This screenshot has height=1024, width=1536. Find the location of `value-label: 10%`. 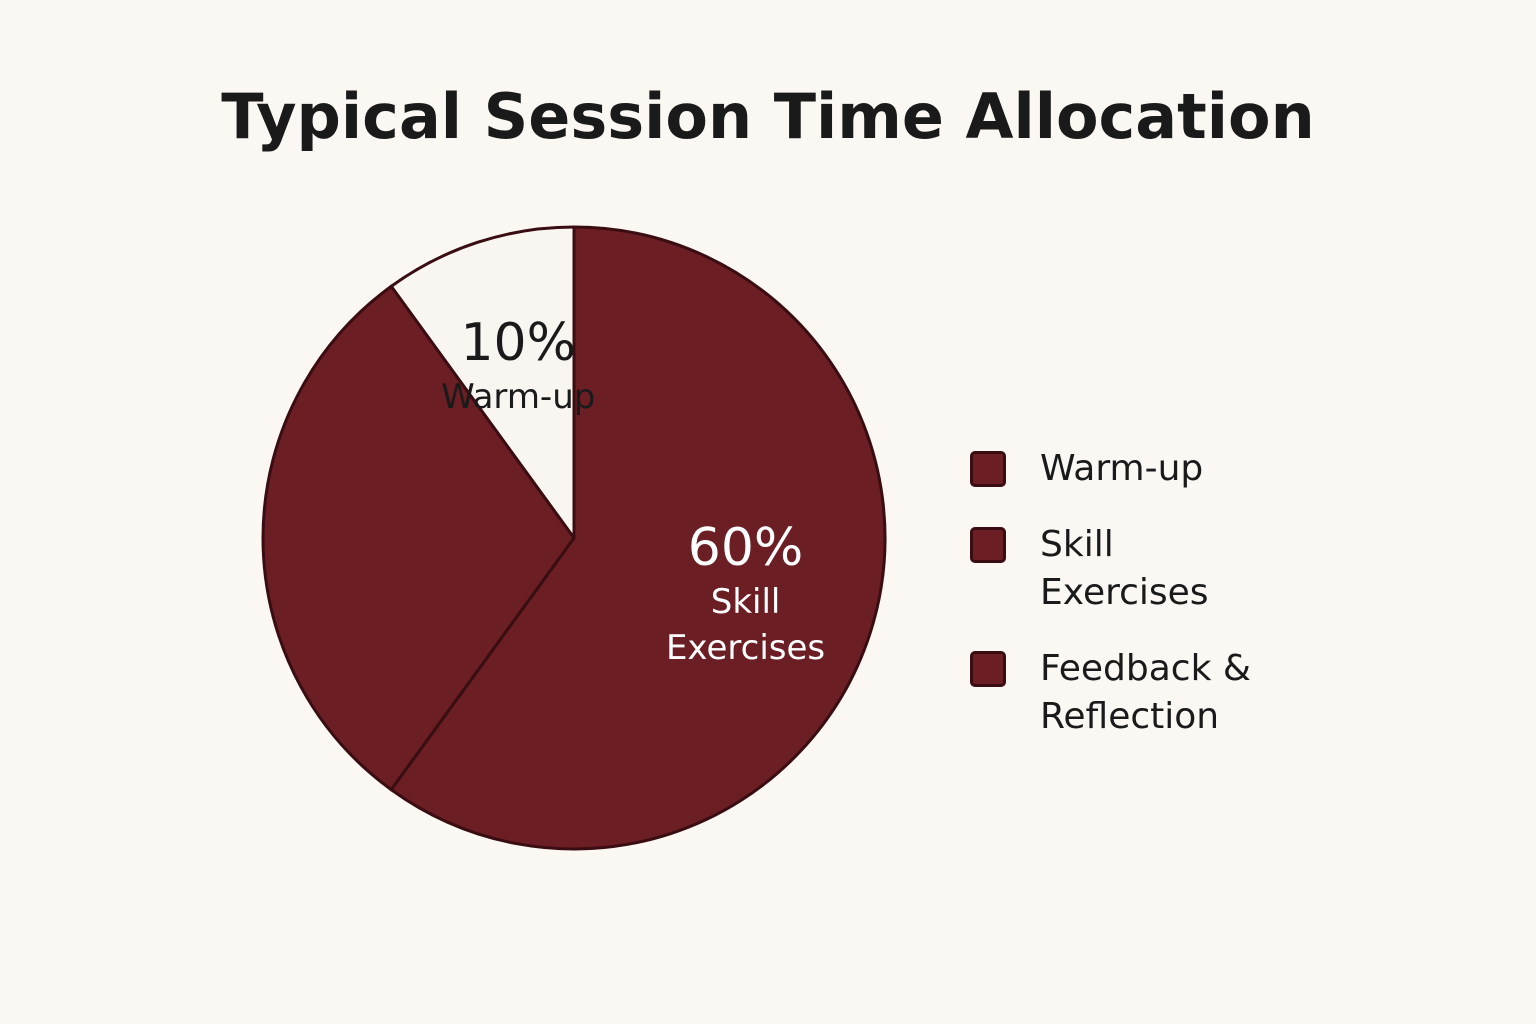

value-label: 10% is located at coordinates (518, 343).